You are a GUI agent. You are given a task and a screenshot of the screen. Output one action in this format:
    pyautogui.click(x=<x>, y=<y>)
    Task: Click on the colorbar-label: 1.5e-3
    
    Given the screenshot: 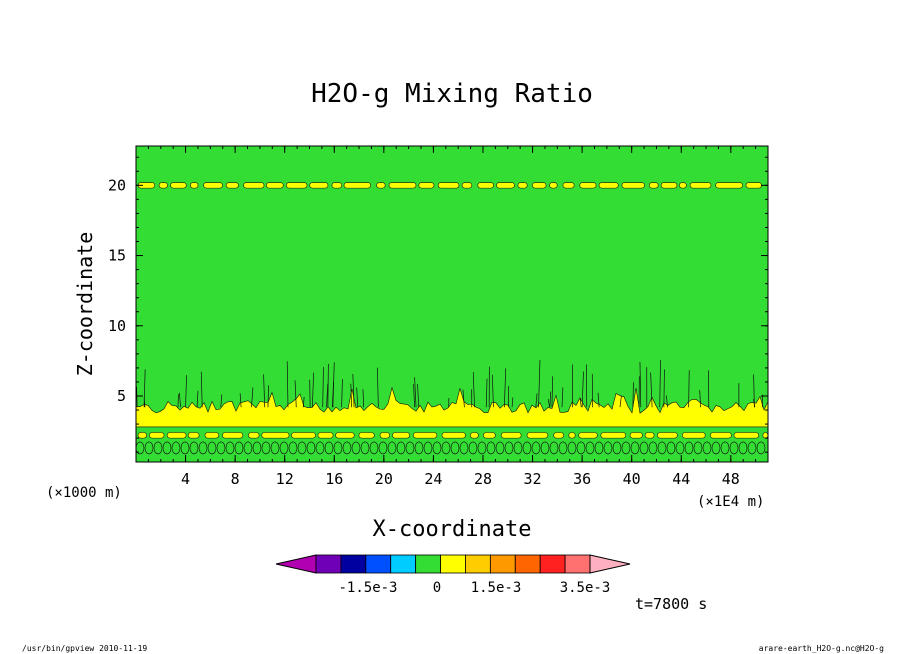 What is the action you would take?
    pyautogui.click(x=496, y=588)
    